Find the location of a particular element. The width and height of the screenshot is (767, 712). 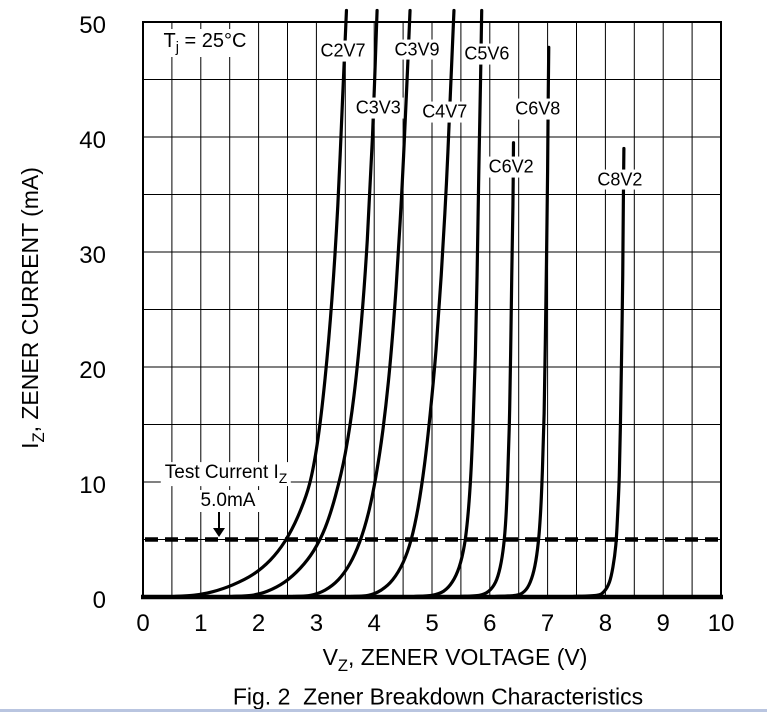

curve-c8v2 is located at coordinates (599, 372).